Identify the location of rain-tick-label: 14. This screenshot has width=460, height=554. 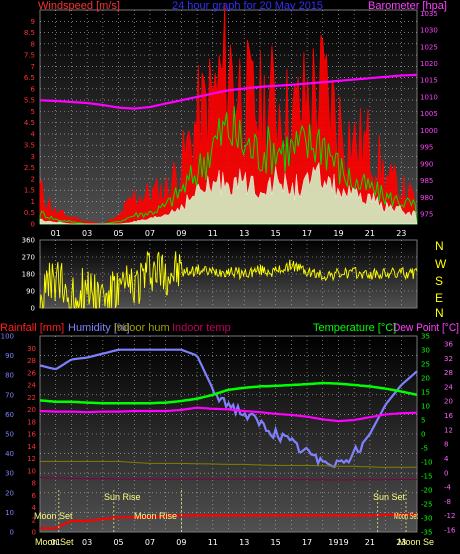
(31, 447).